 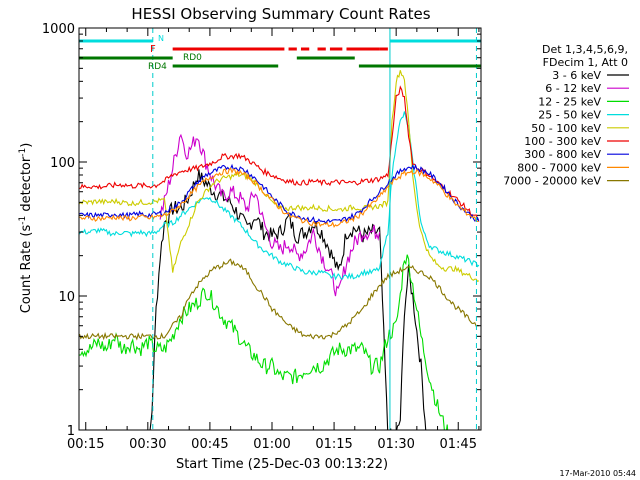 What do you see at coordinates (58, 29) in the screenshot?
I see `y-tick-label-3: 1000` at bounding box center [58, 29].